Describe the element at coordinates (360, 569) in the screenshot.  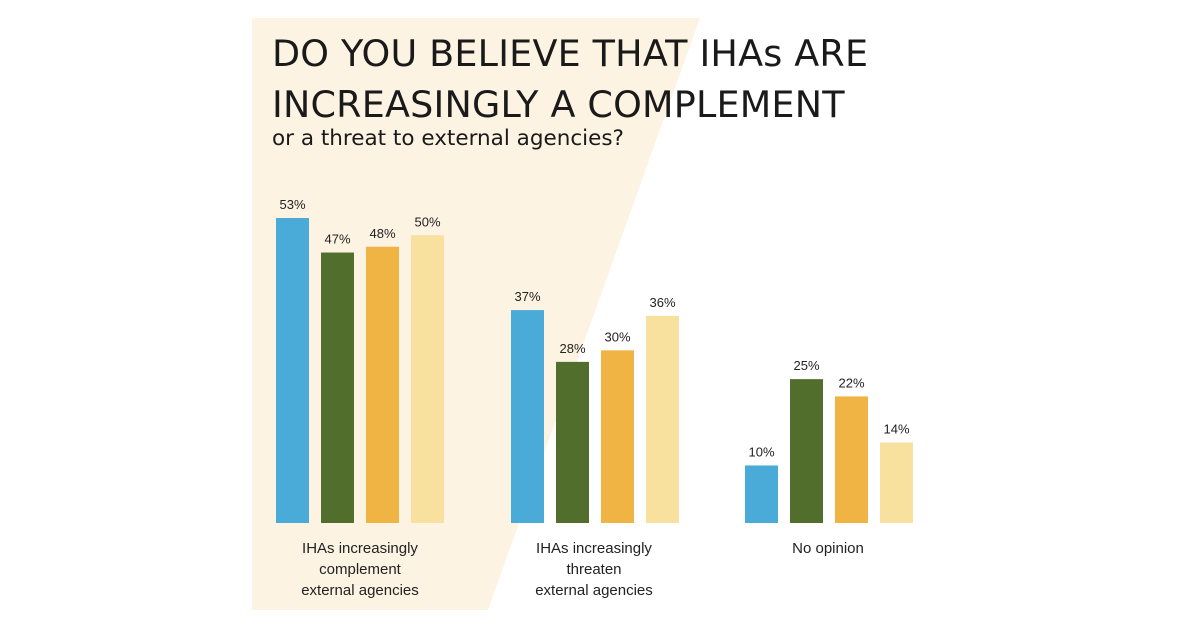
I see `category-label-1-line-2: complement` at that location.